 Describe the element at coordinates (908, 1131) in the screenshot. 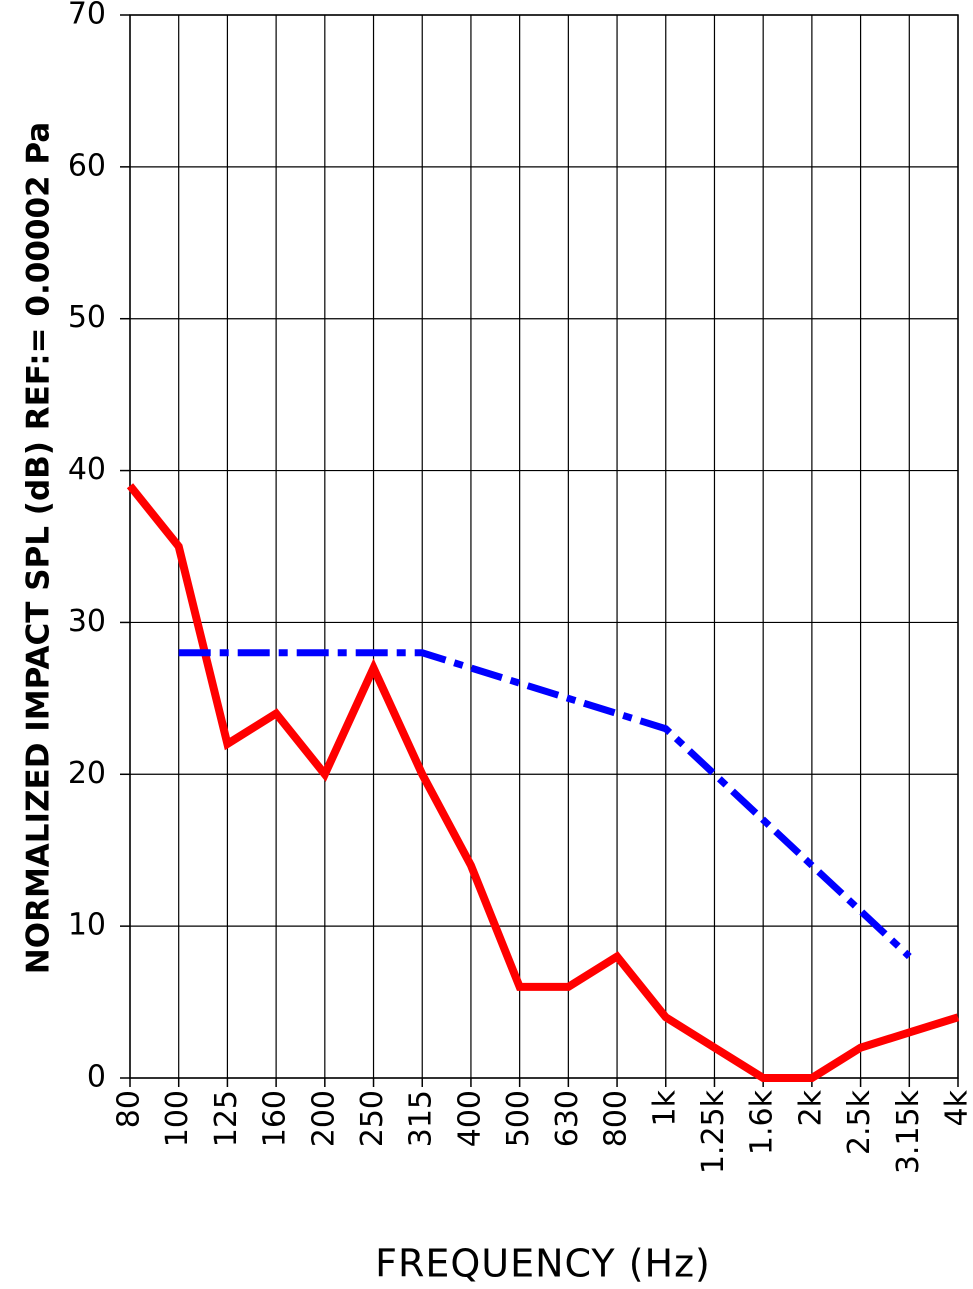

I see `x-tick-label: 3.15k` at that location.